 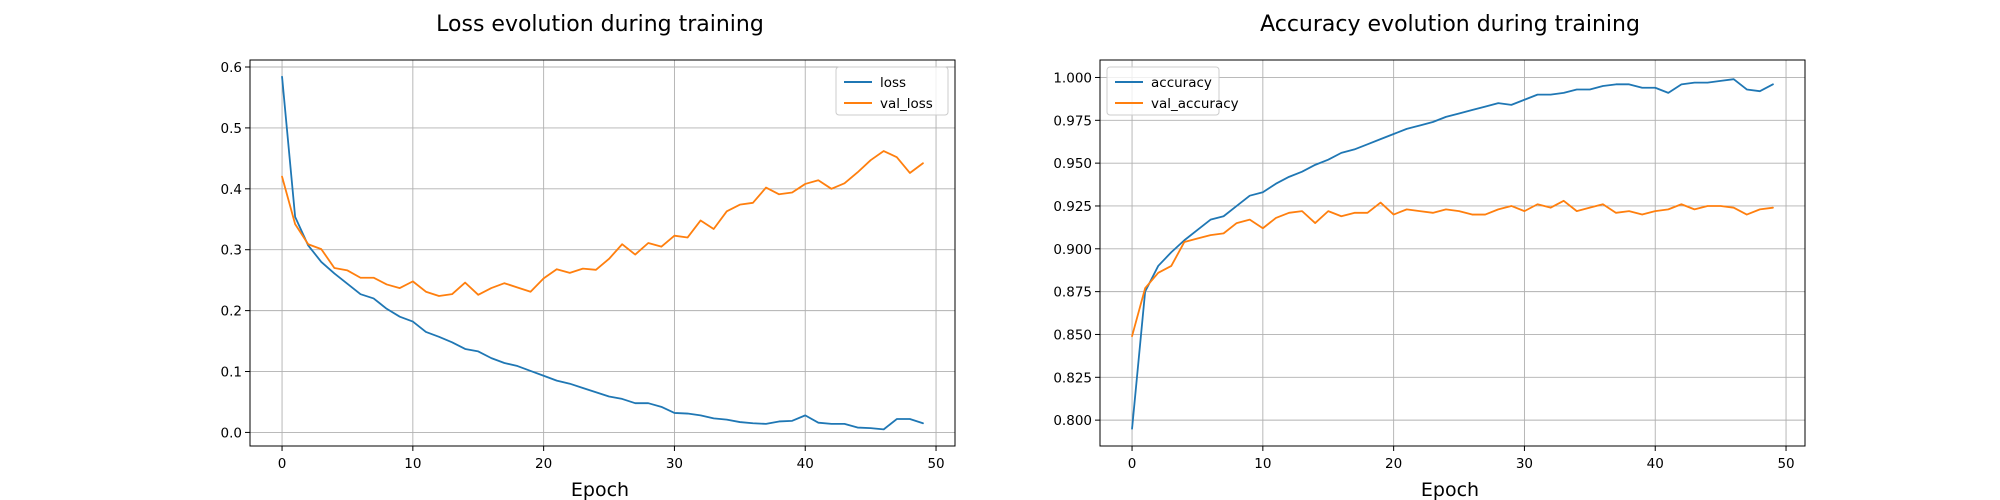 I want to click on accuracy-x-tick-label: 30, so click(x=1524, y=464).